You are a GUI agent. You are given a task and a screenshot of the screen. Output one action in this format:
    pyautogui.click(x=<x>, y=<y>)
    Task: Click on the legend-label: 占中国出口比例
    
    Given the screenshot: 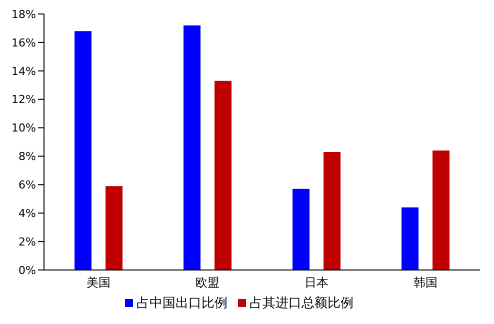 What is the action you would take?
    pyautogui.click(x=182, y=303)
    